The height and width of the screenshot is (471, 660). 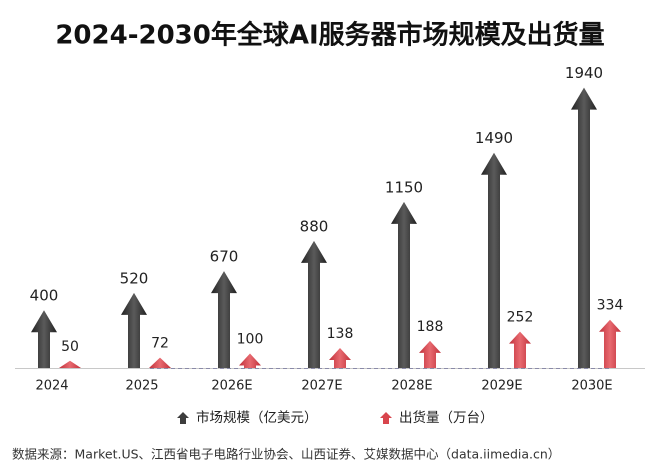 What do you see at coordinates (134, 278) in the screenshot?
I see `value-label: 520` at bounding box center [134, 278].